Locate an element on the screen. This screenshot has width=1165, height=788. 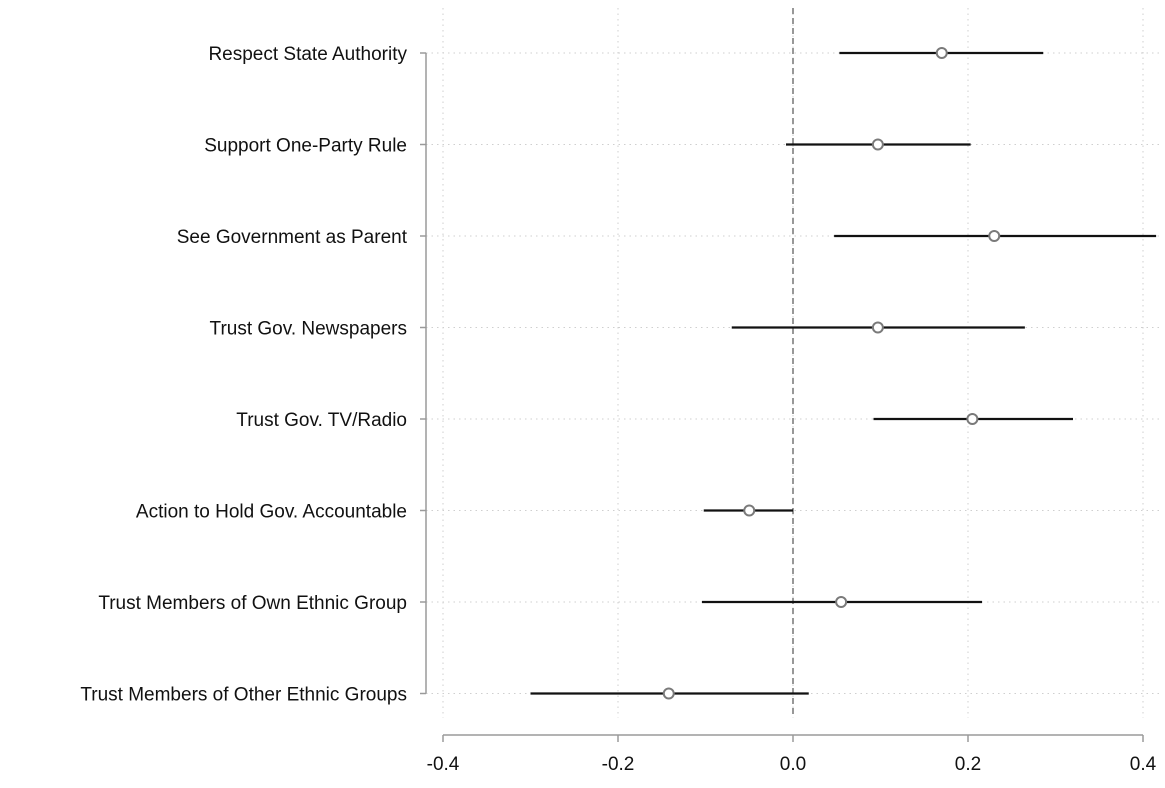
x-axis-tick-labels: -0.4 -0.2 0.0 0.2 0.4 is located at coordinates (792, 764).